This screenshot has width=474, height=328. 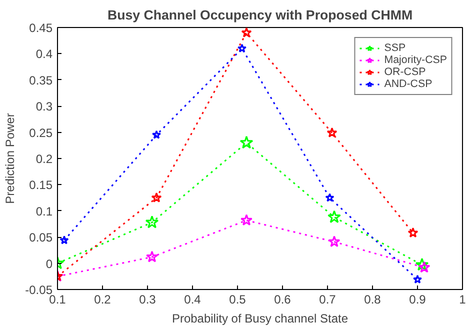 What do you see at coordinates (193, 299) in the screenshot?
I see `x-tick-label: 0.4` at bounding box center [193, 299].